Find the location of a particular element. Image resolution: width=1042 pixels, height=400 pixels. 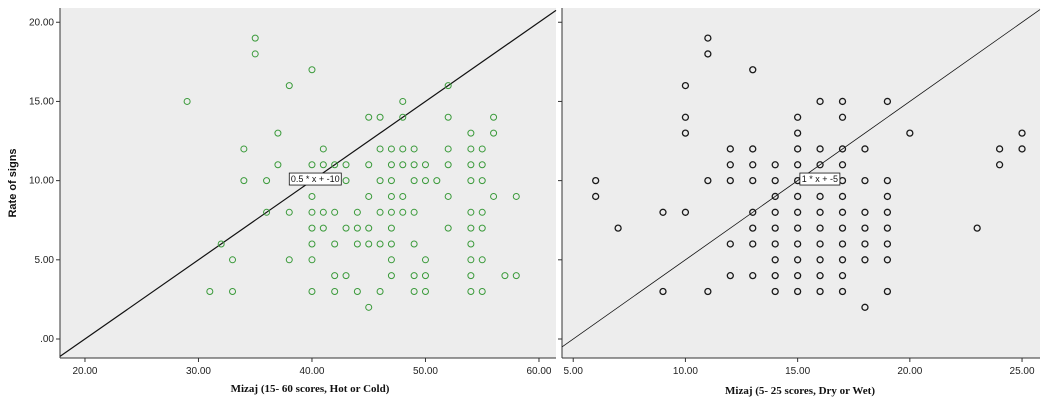

right-x-tick-label: 10.00 is located at coordinates (685, 371).